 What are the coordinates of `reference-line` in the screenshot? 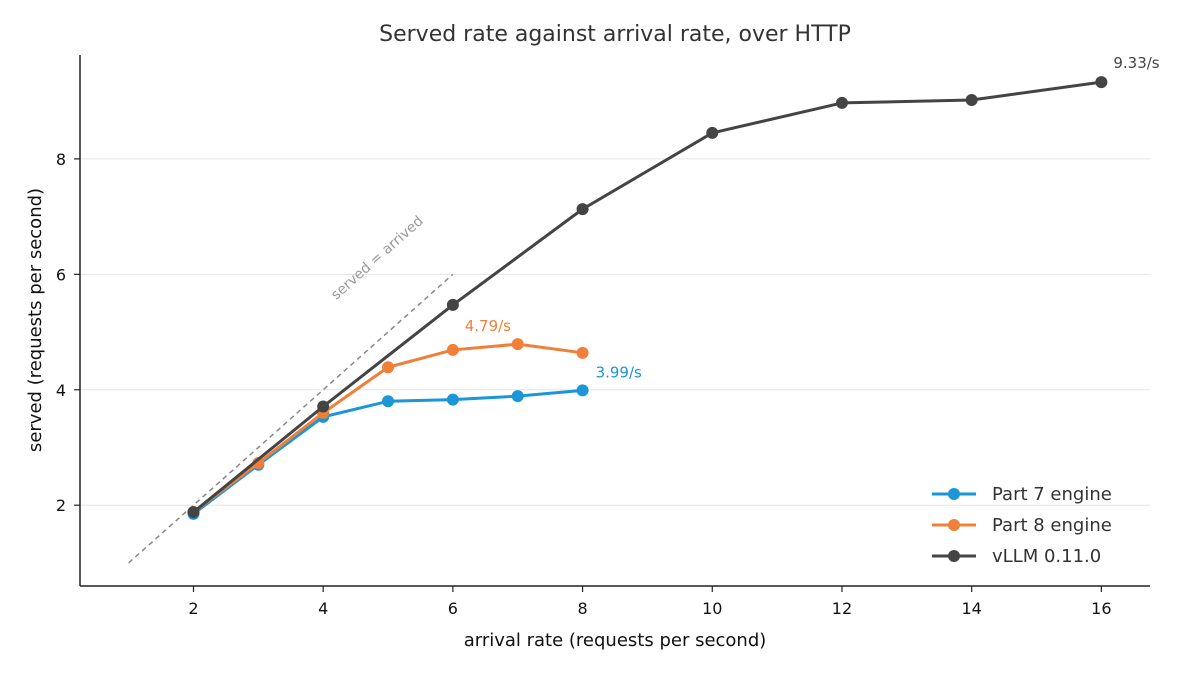 It's located at (291, 418).